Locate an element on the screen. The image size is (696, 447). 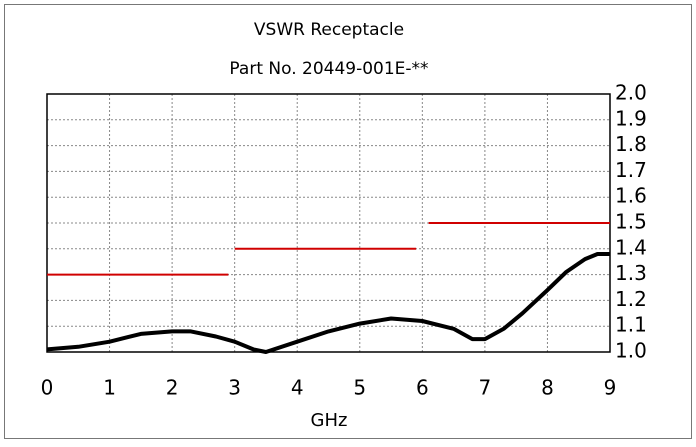
y-tick-label: 1.4 is located at coordinates (631, 247).